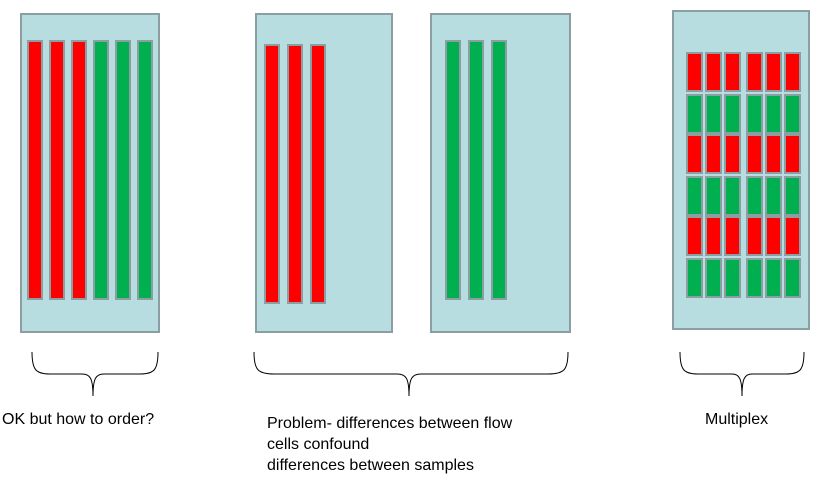 Image resolution: width=821 pixels, height=480 pixels. Describe the element at coordinates (318, 444) in the screenshot. I see `caption-line: cells confound` at that location.